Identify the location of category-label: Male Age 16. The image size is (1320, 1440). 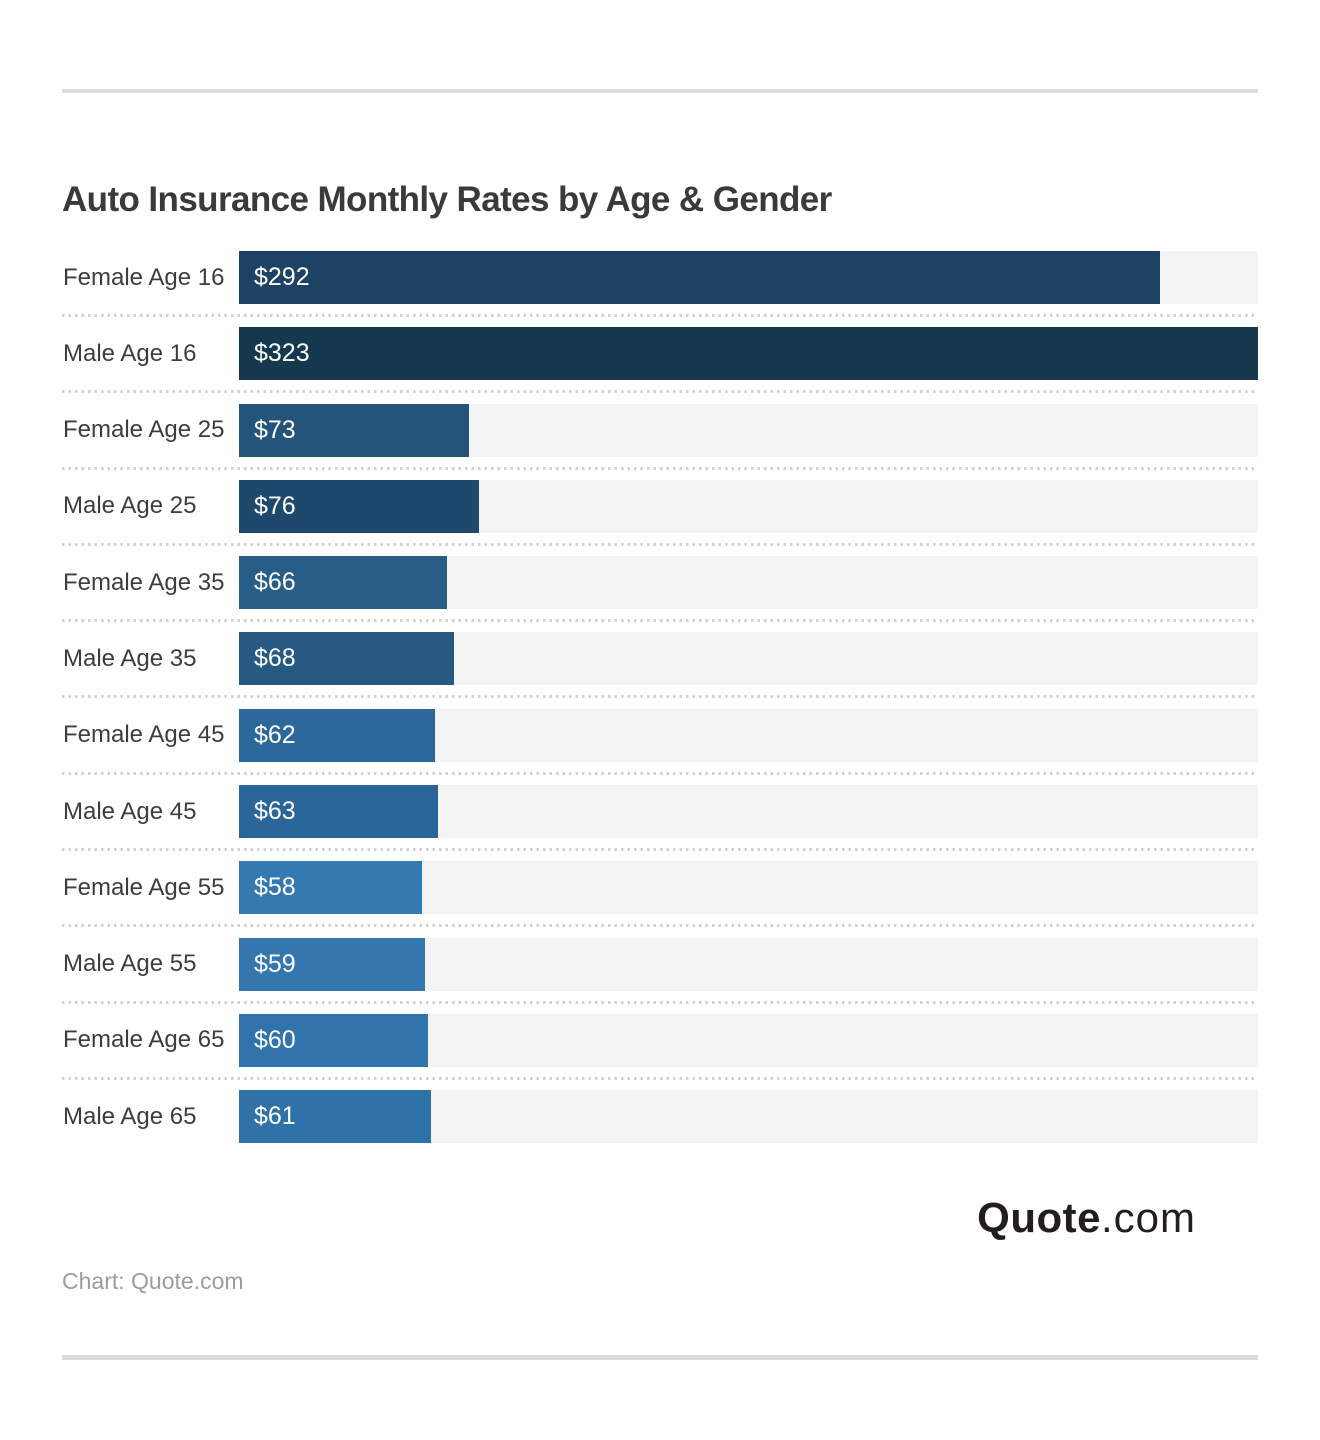
(130, 353).